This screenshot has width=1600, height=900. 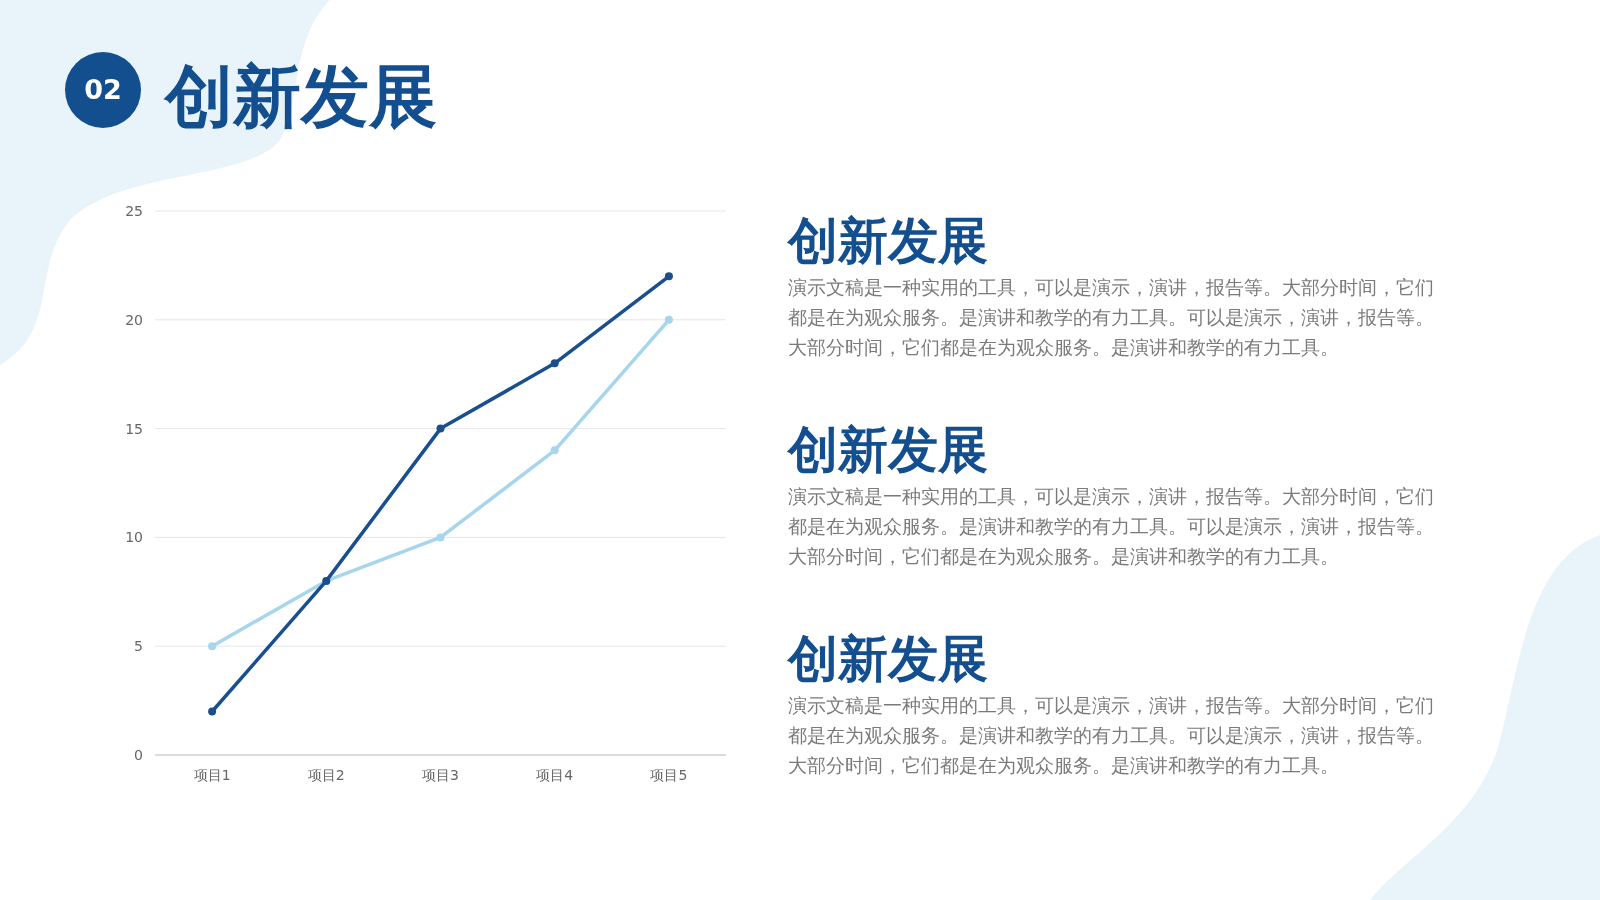 What do you see at coordinates (134, 211) in the screenshot?
I see `y-tick-label: 25` at bounding box center [134, 211].